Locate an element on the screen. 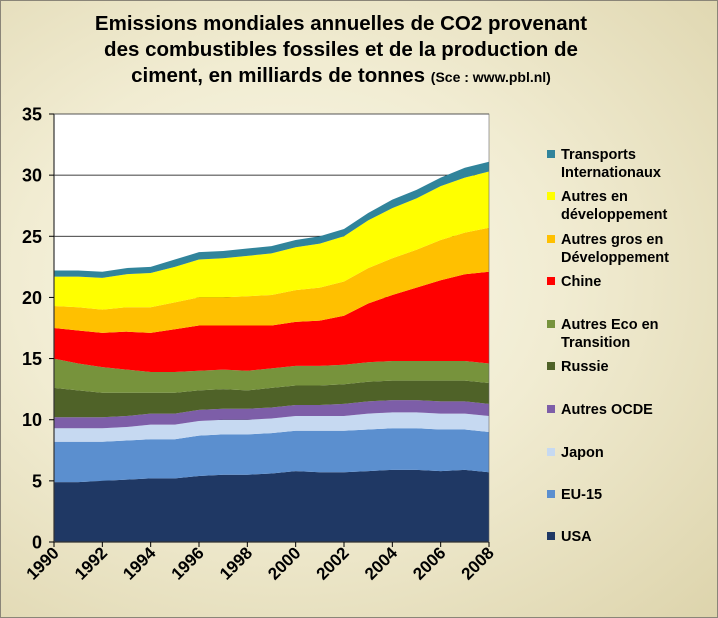 The height and width of the screenshot is (618, 718). legend-label-autres-ocde: Autres OCDE is located at coordinates (607, 410).